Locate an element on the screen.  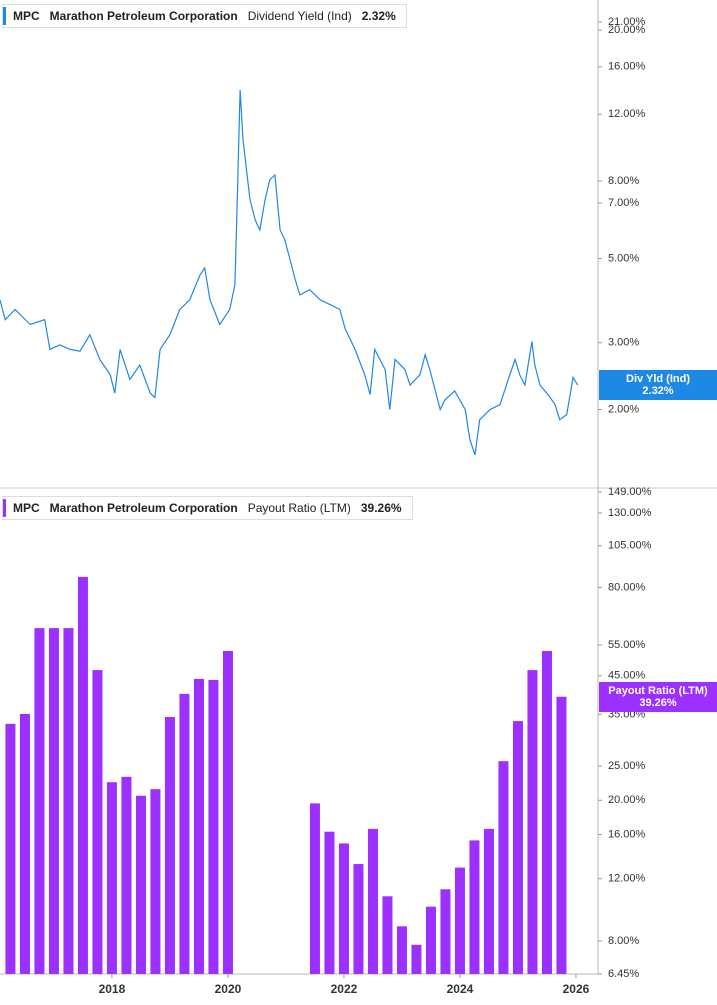
y-tick-label: 149.00% is located at coordinates (630, 492).